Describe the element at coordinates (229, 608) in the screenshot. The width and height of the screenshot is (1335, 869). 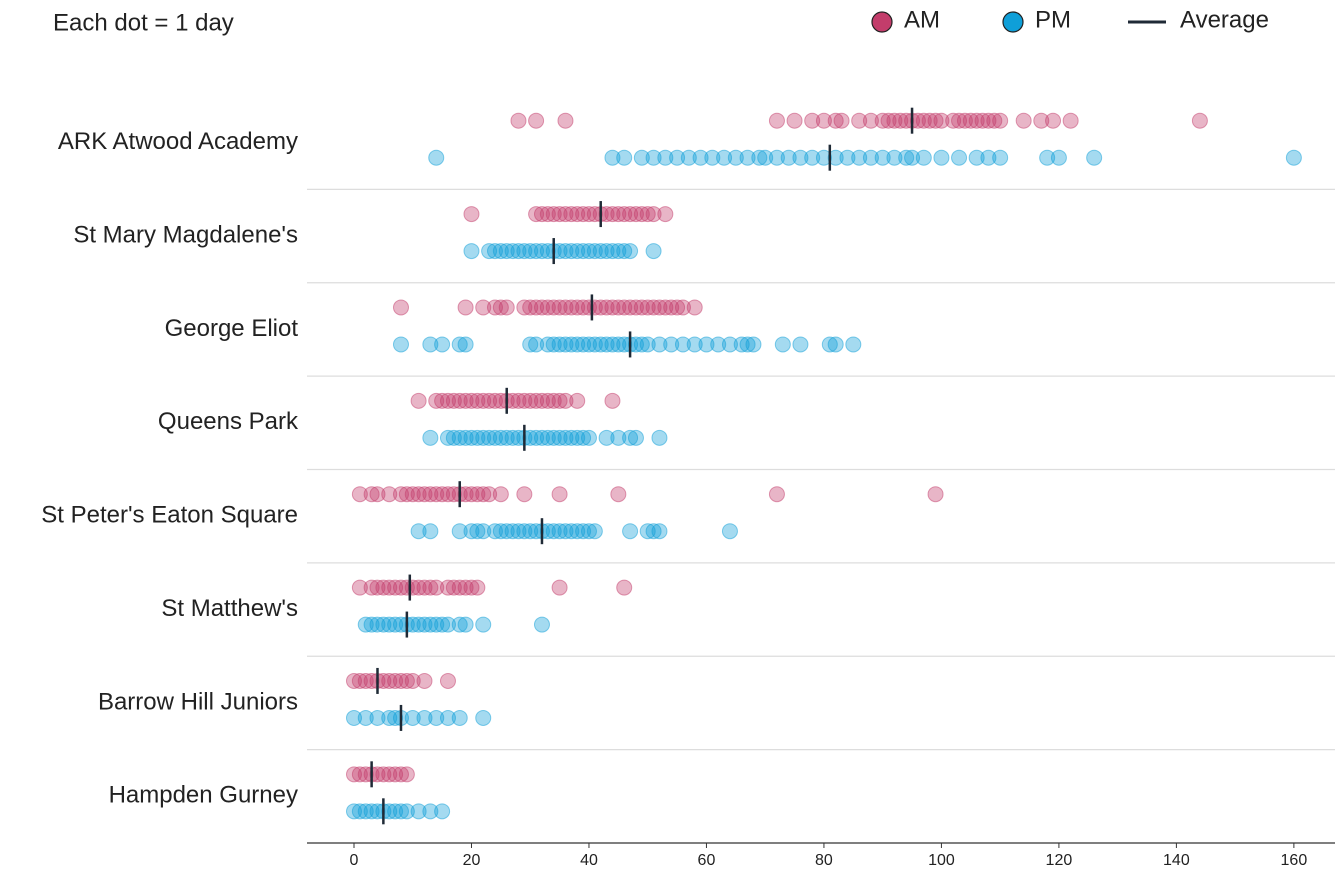
I see `category-label: St Matthew's` at that location.